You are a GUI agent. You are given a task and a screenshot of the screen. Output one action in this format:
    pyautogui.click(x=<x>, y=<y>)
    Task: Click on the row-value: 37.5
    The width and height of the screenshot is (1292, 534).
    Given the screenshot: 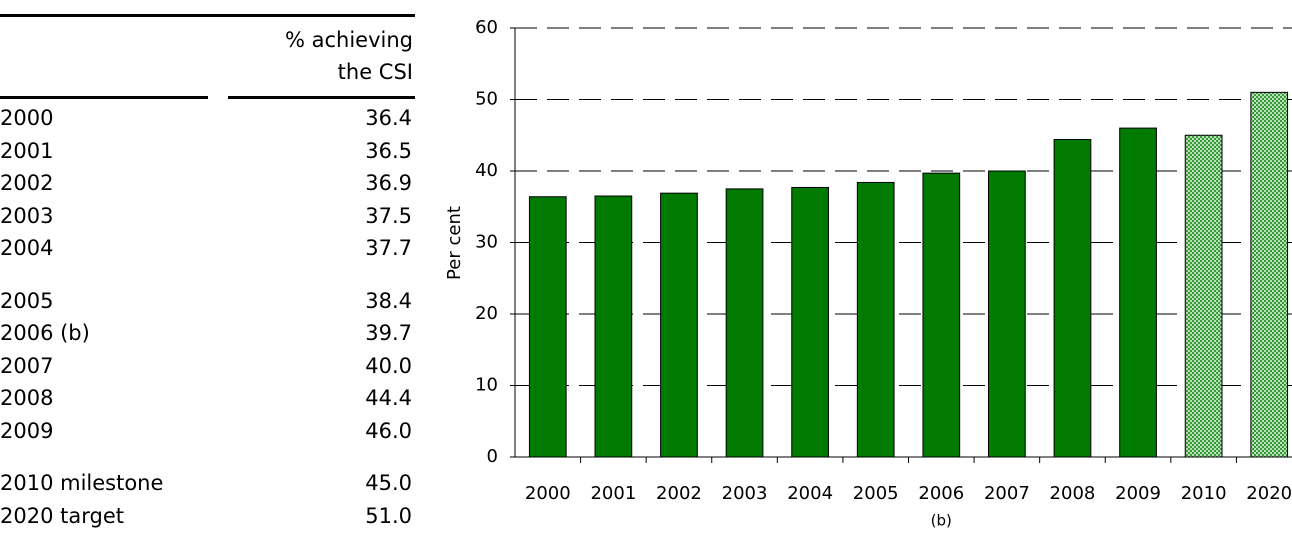 What is the action you would take?
    pyautogui.click(x=388, y=215)
    